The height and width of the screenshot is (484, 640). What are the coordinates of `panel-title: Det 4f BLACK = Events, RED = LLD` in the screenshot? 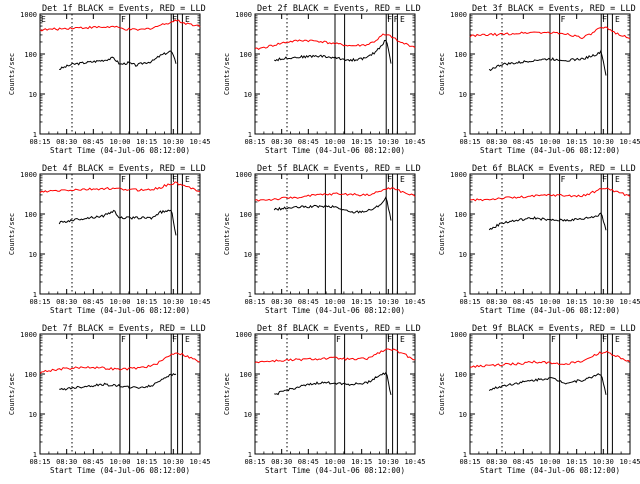 It's located at (124, 169).